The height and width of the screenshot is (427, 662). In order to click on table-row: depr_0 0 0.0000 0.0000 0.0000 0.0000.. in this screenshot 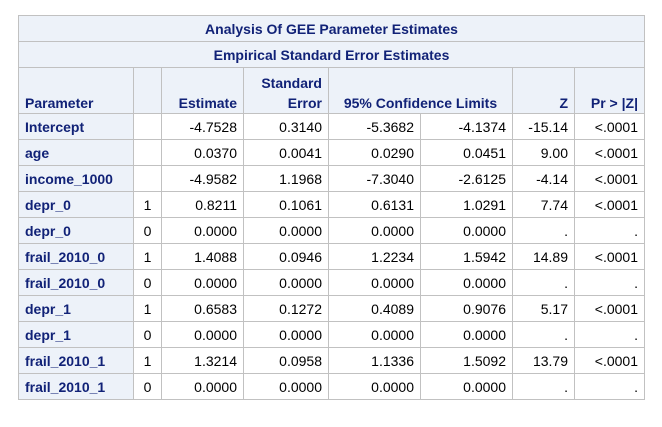, I will do `click(331, 230)`.